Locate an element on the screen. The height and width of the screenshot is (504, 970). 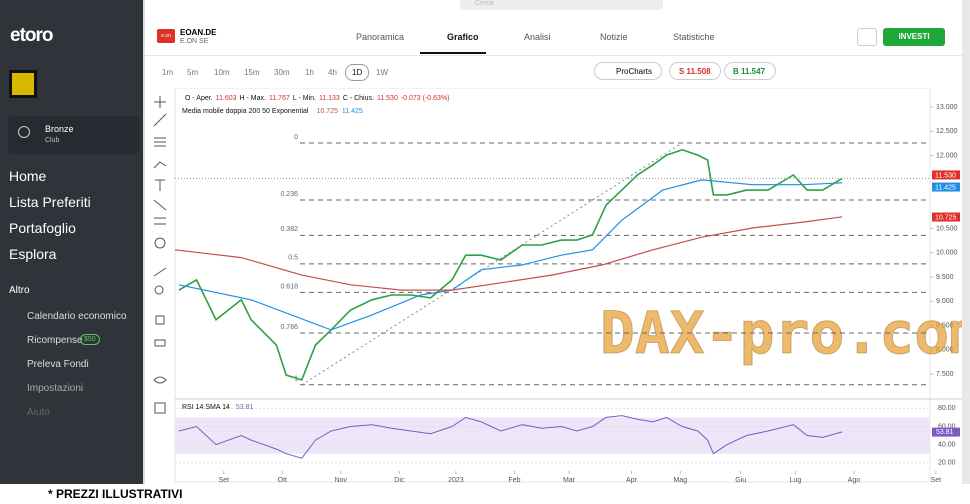
timeframe: 15m is located at coordinates (252, 72).